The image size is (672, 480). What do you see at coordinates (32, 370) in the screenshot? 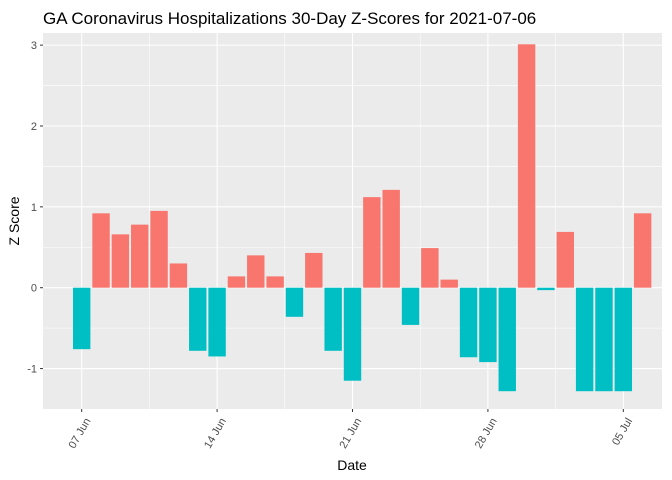
I see `y-tick-label: -1` at bounding box center [32, 370].